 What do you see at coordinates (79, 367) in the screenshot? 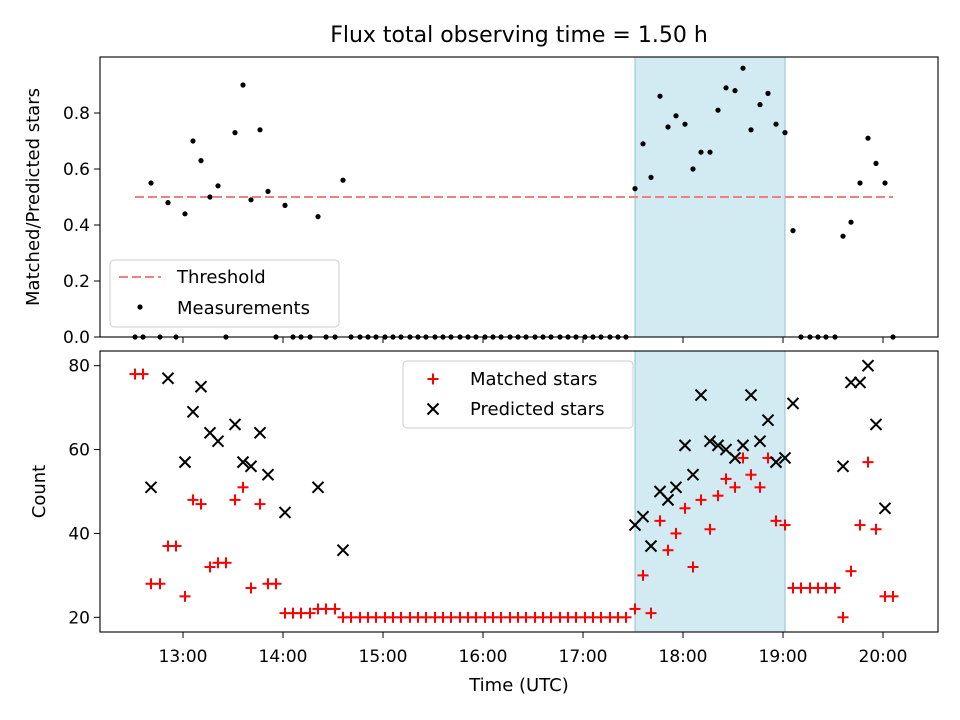
I see `y-tick-label: 80` at bounding box center [79, 367].